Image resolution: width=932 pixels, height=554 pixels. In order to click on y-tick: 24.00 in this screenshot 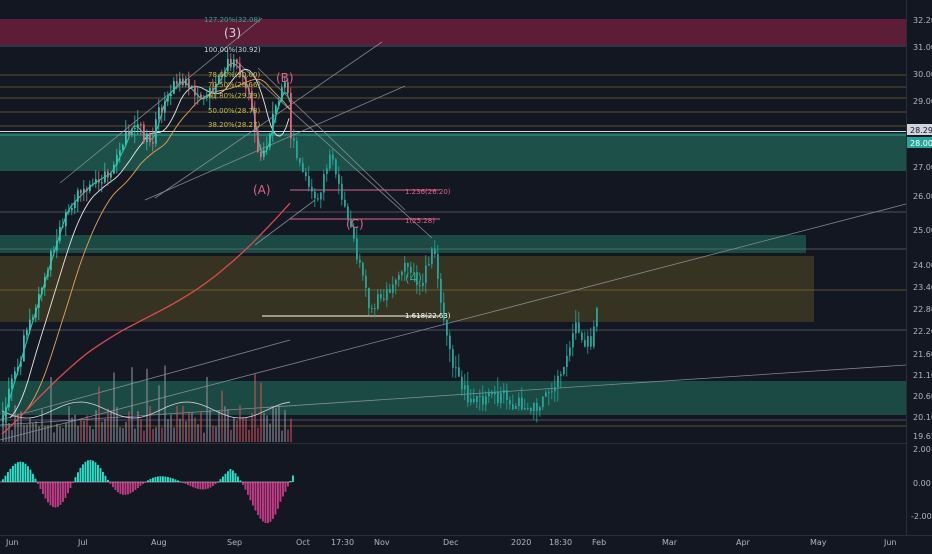, I will do `click(922, 265)`.